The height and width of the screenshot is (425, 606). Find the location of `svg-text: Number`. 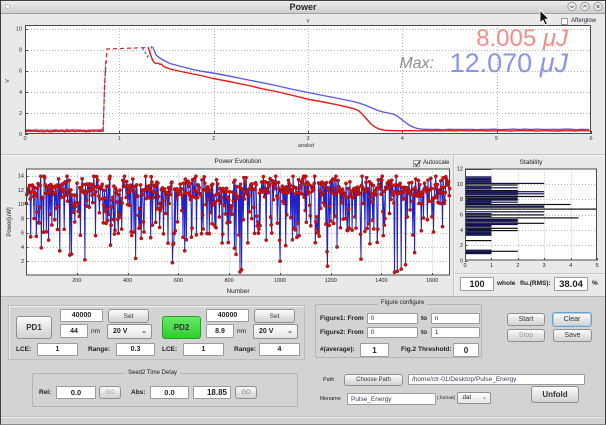

svg-text: Number is located at coordinates (238, 291).